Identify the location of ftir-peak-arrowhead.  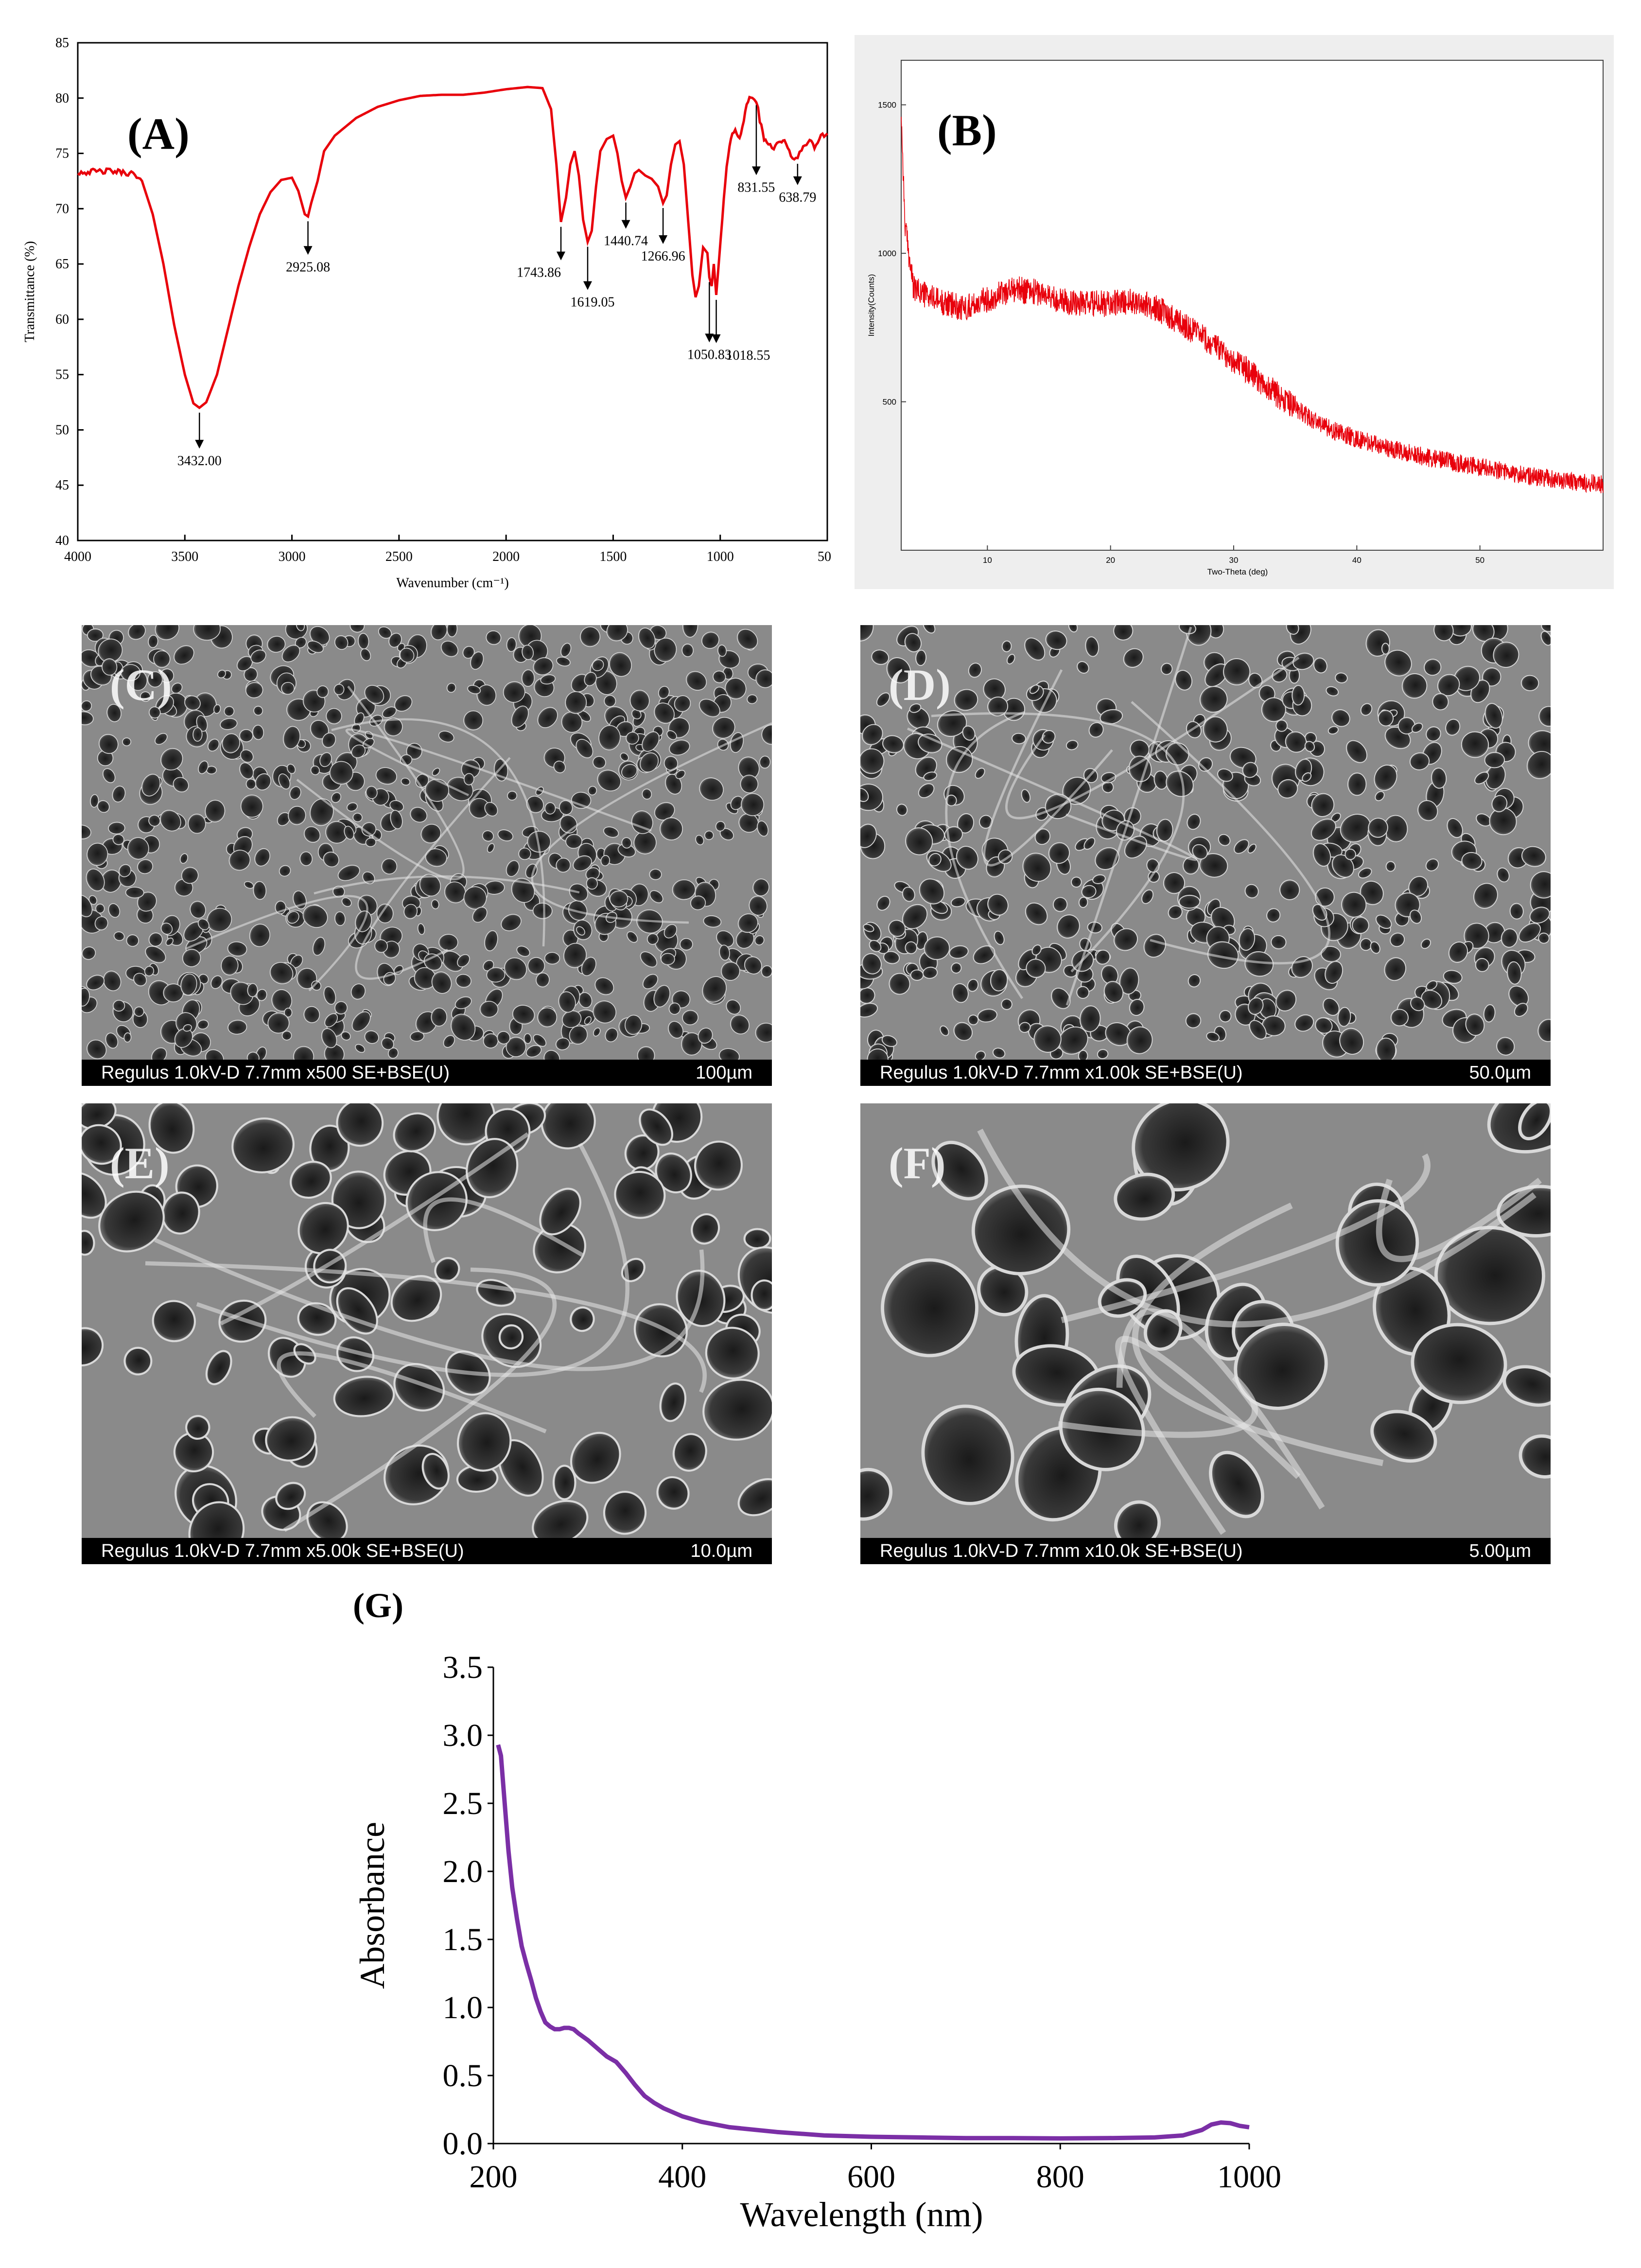
(625, 225).